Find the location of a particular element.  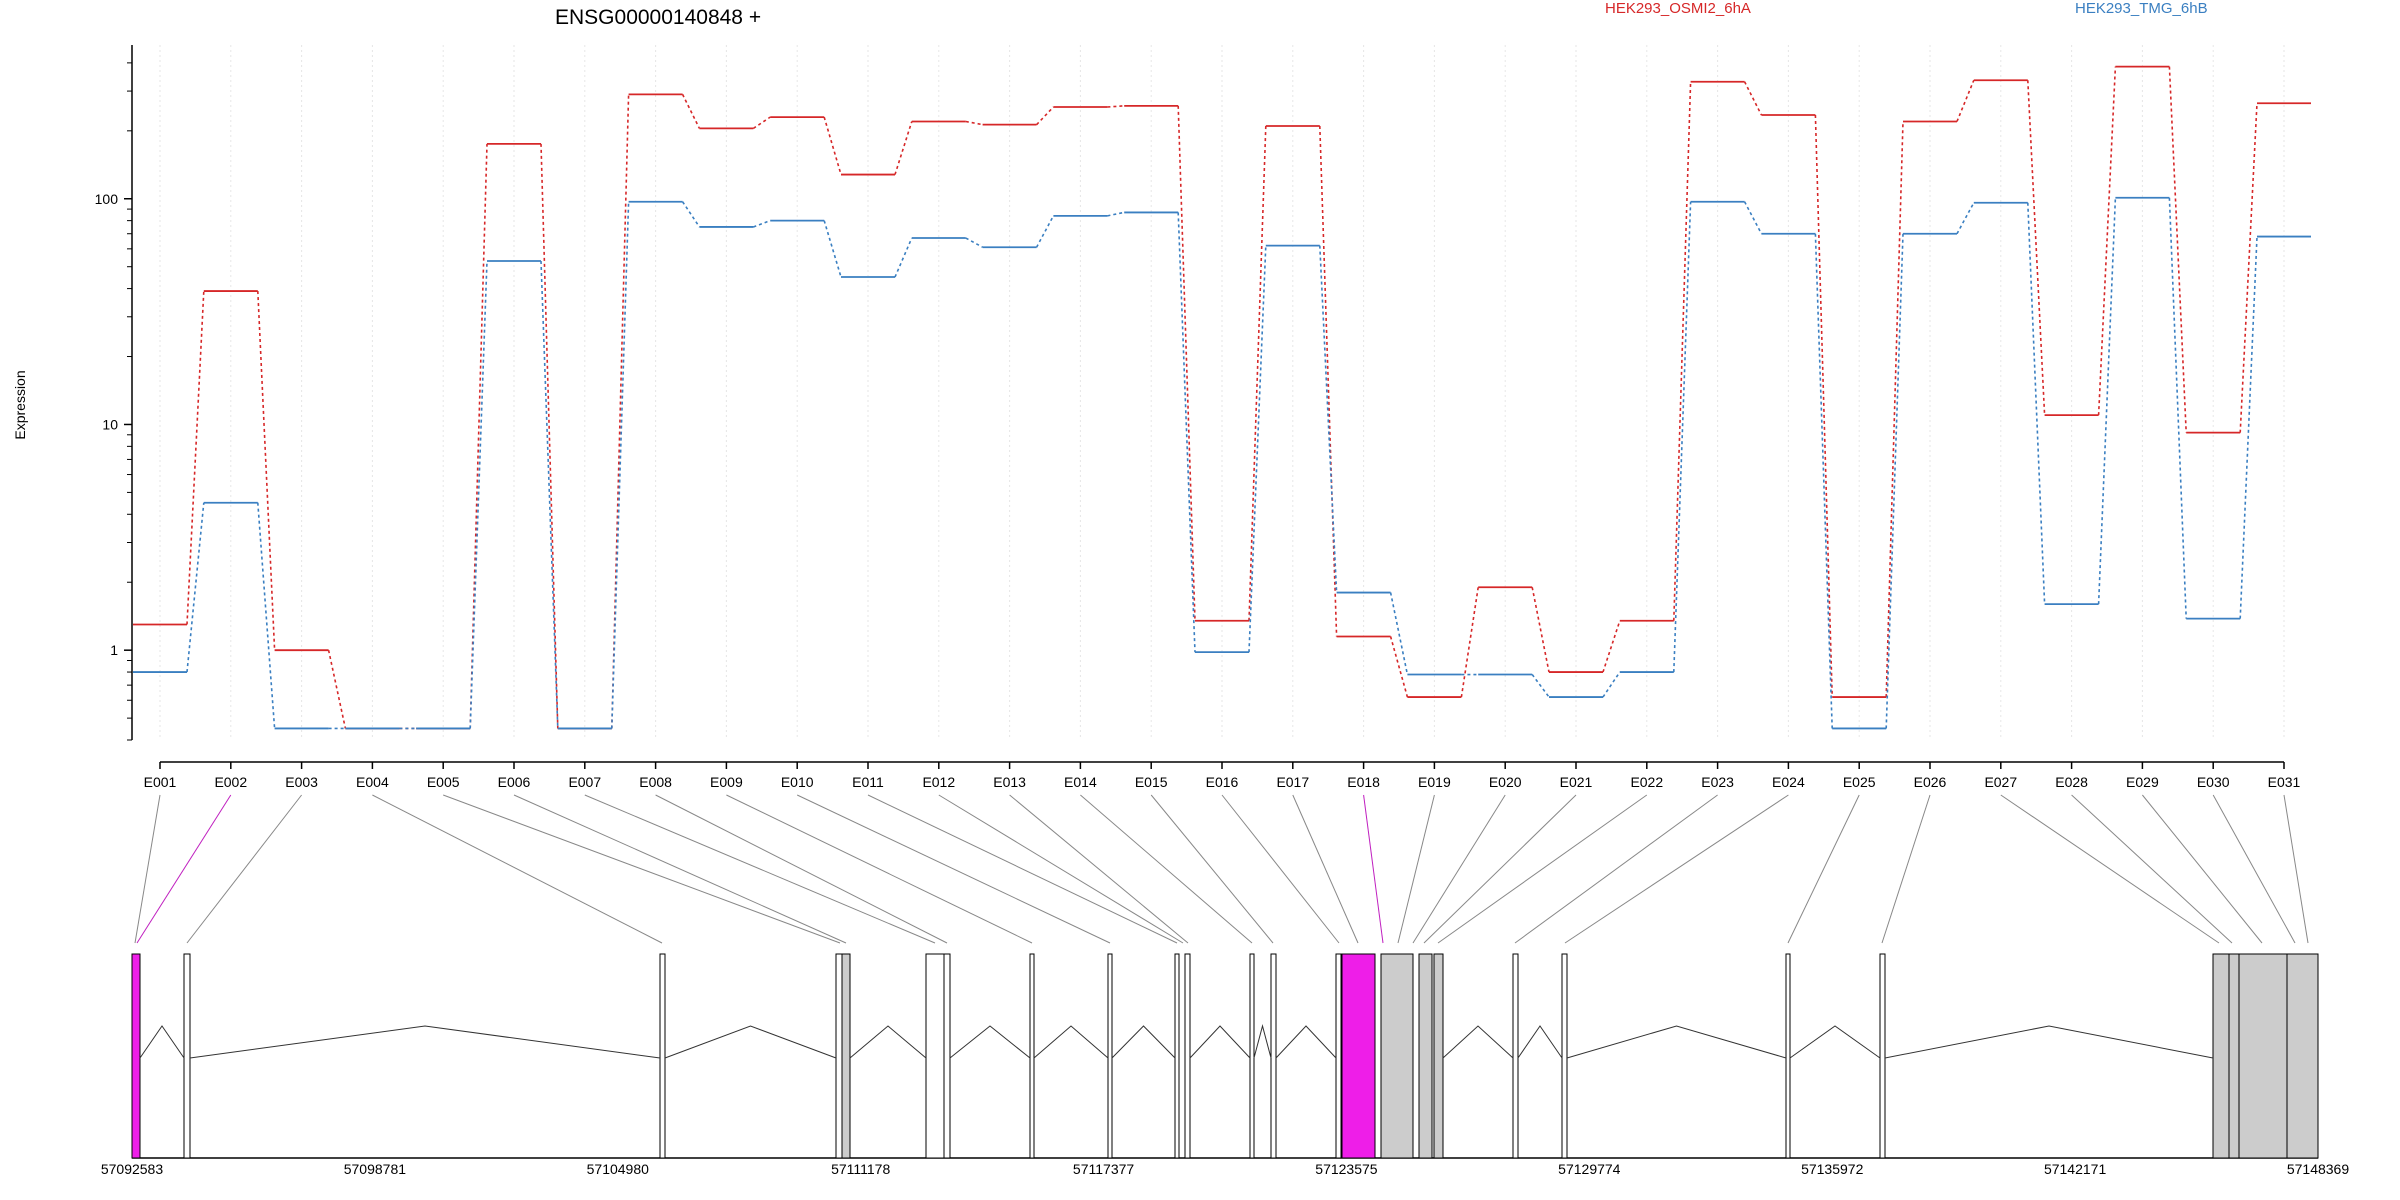

x-tick-label: E029 is located at coordinates (2142, 782).